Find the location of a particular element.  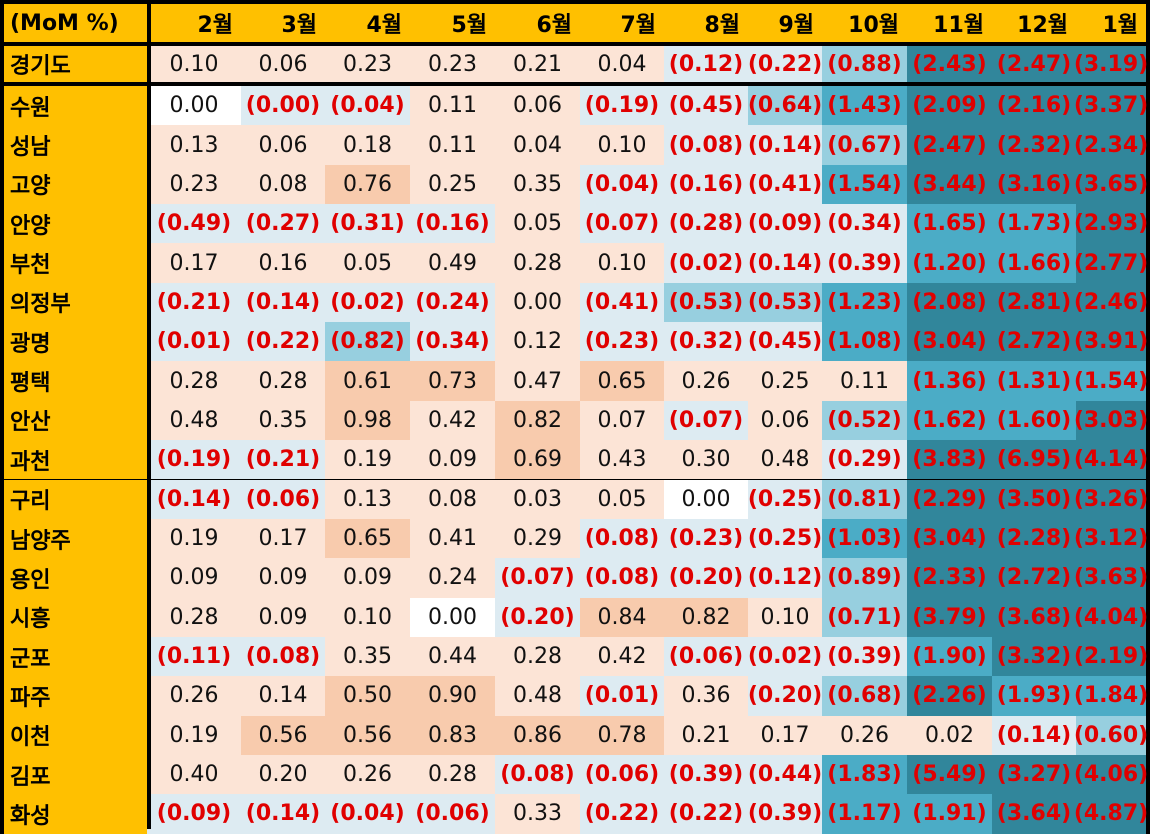

table-cell: 0.56 is located at coordinates (283, 735).